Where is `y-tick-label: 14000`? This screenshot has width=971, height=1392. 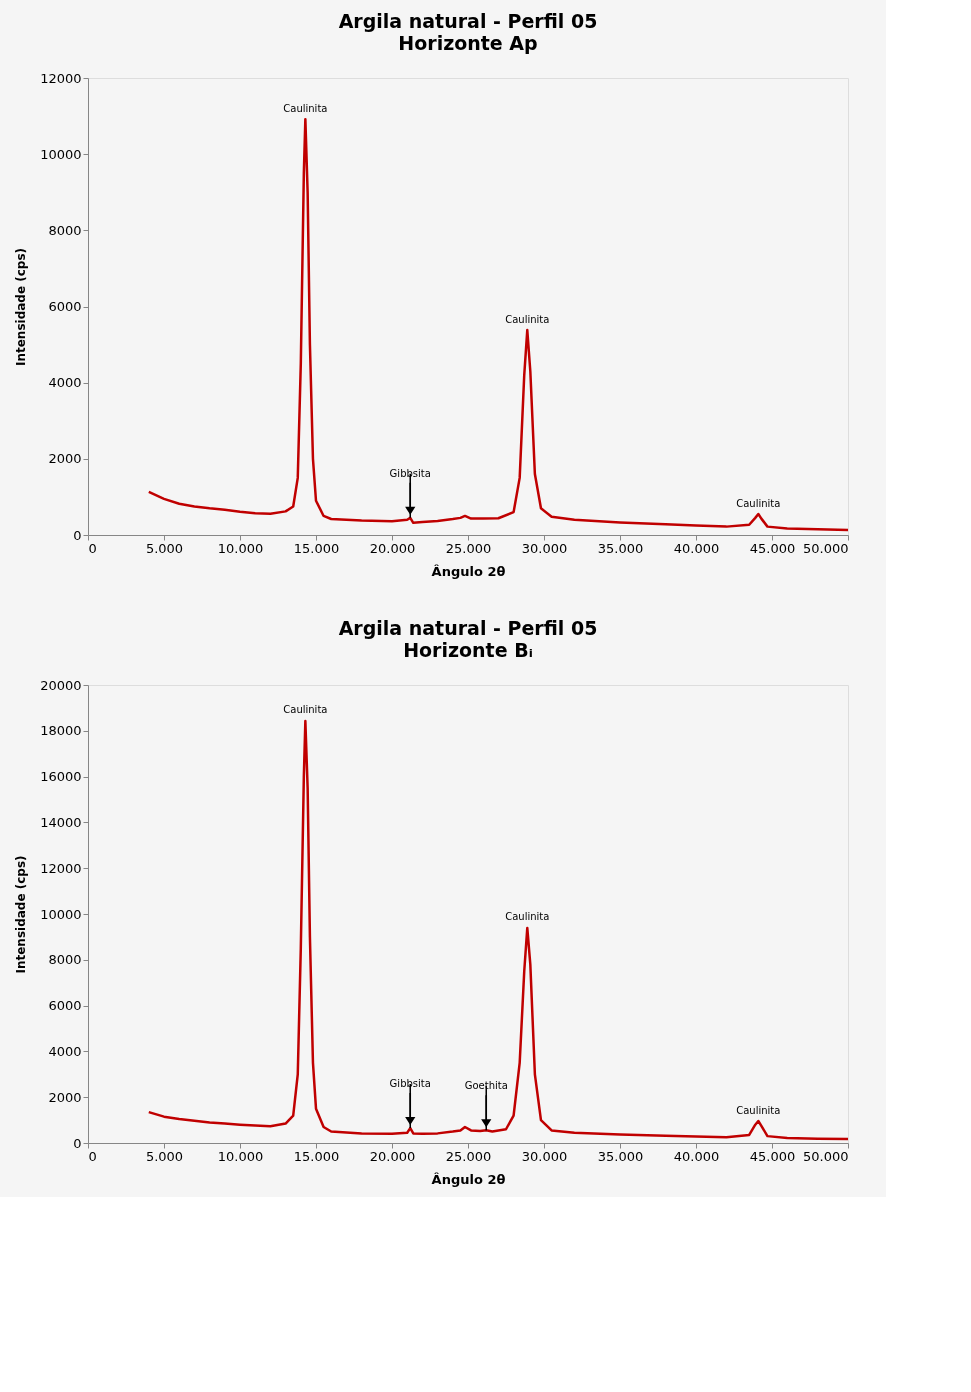
y-tick-label: 14000 is located at coordinates (61, 822).